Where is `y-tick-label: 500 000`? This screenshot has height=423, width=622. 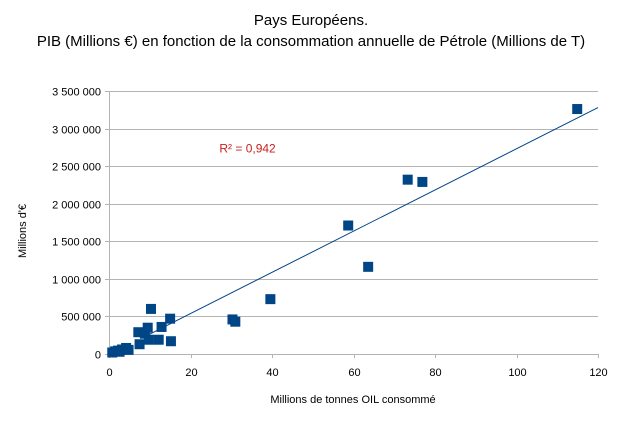 y-tick-label: 500 000 is located at coordinates (81, 318).